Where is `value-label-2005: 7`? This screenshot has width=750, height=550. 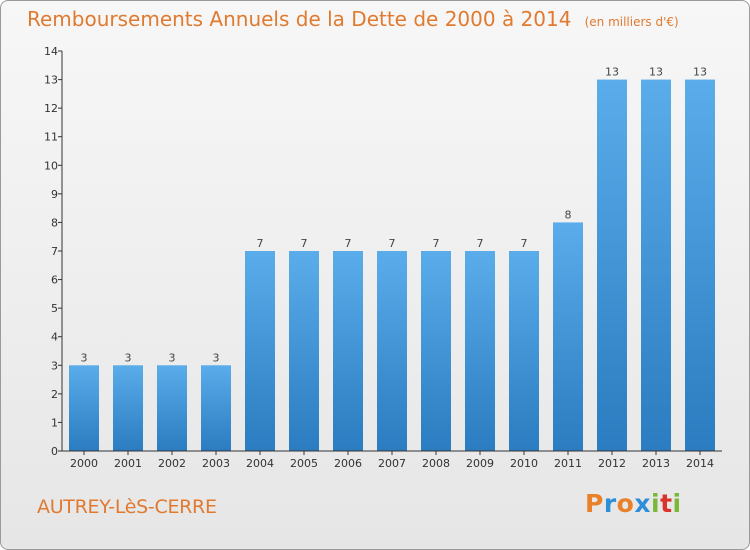 value-label-2005: 7 is located at coordinates (304, 243).